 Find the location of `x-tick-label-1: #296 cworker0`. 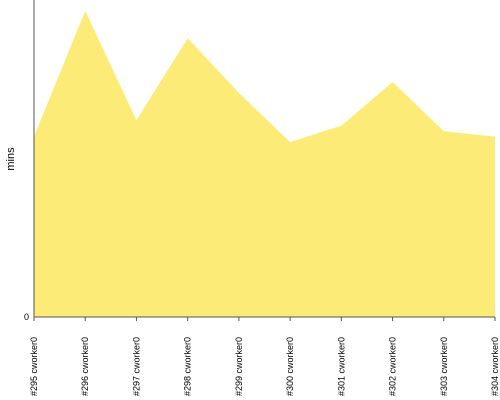

x-tick-label-1: #296 cworker0 is located at coordinates (85, 366).